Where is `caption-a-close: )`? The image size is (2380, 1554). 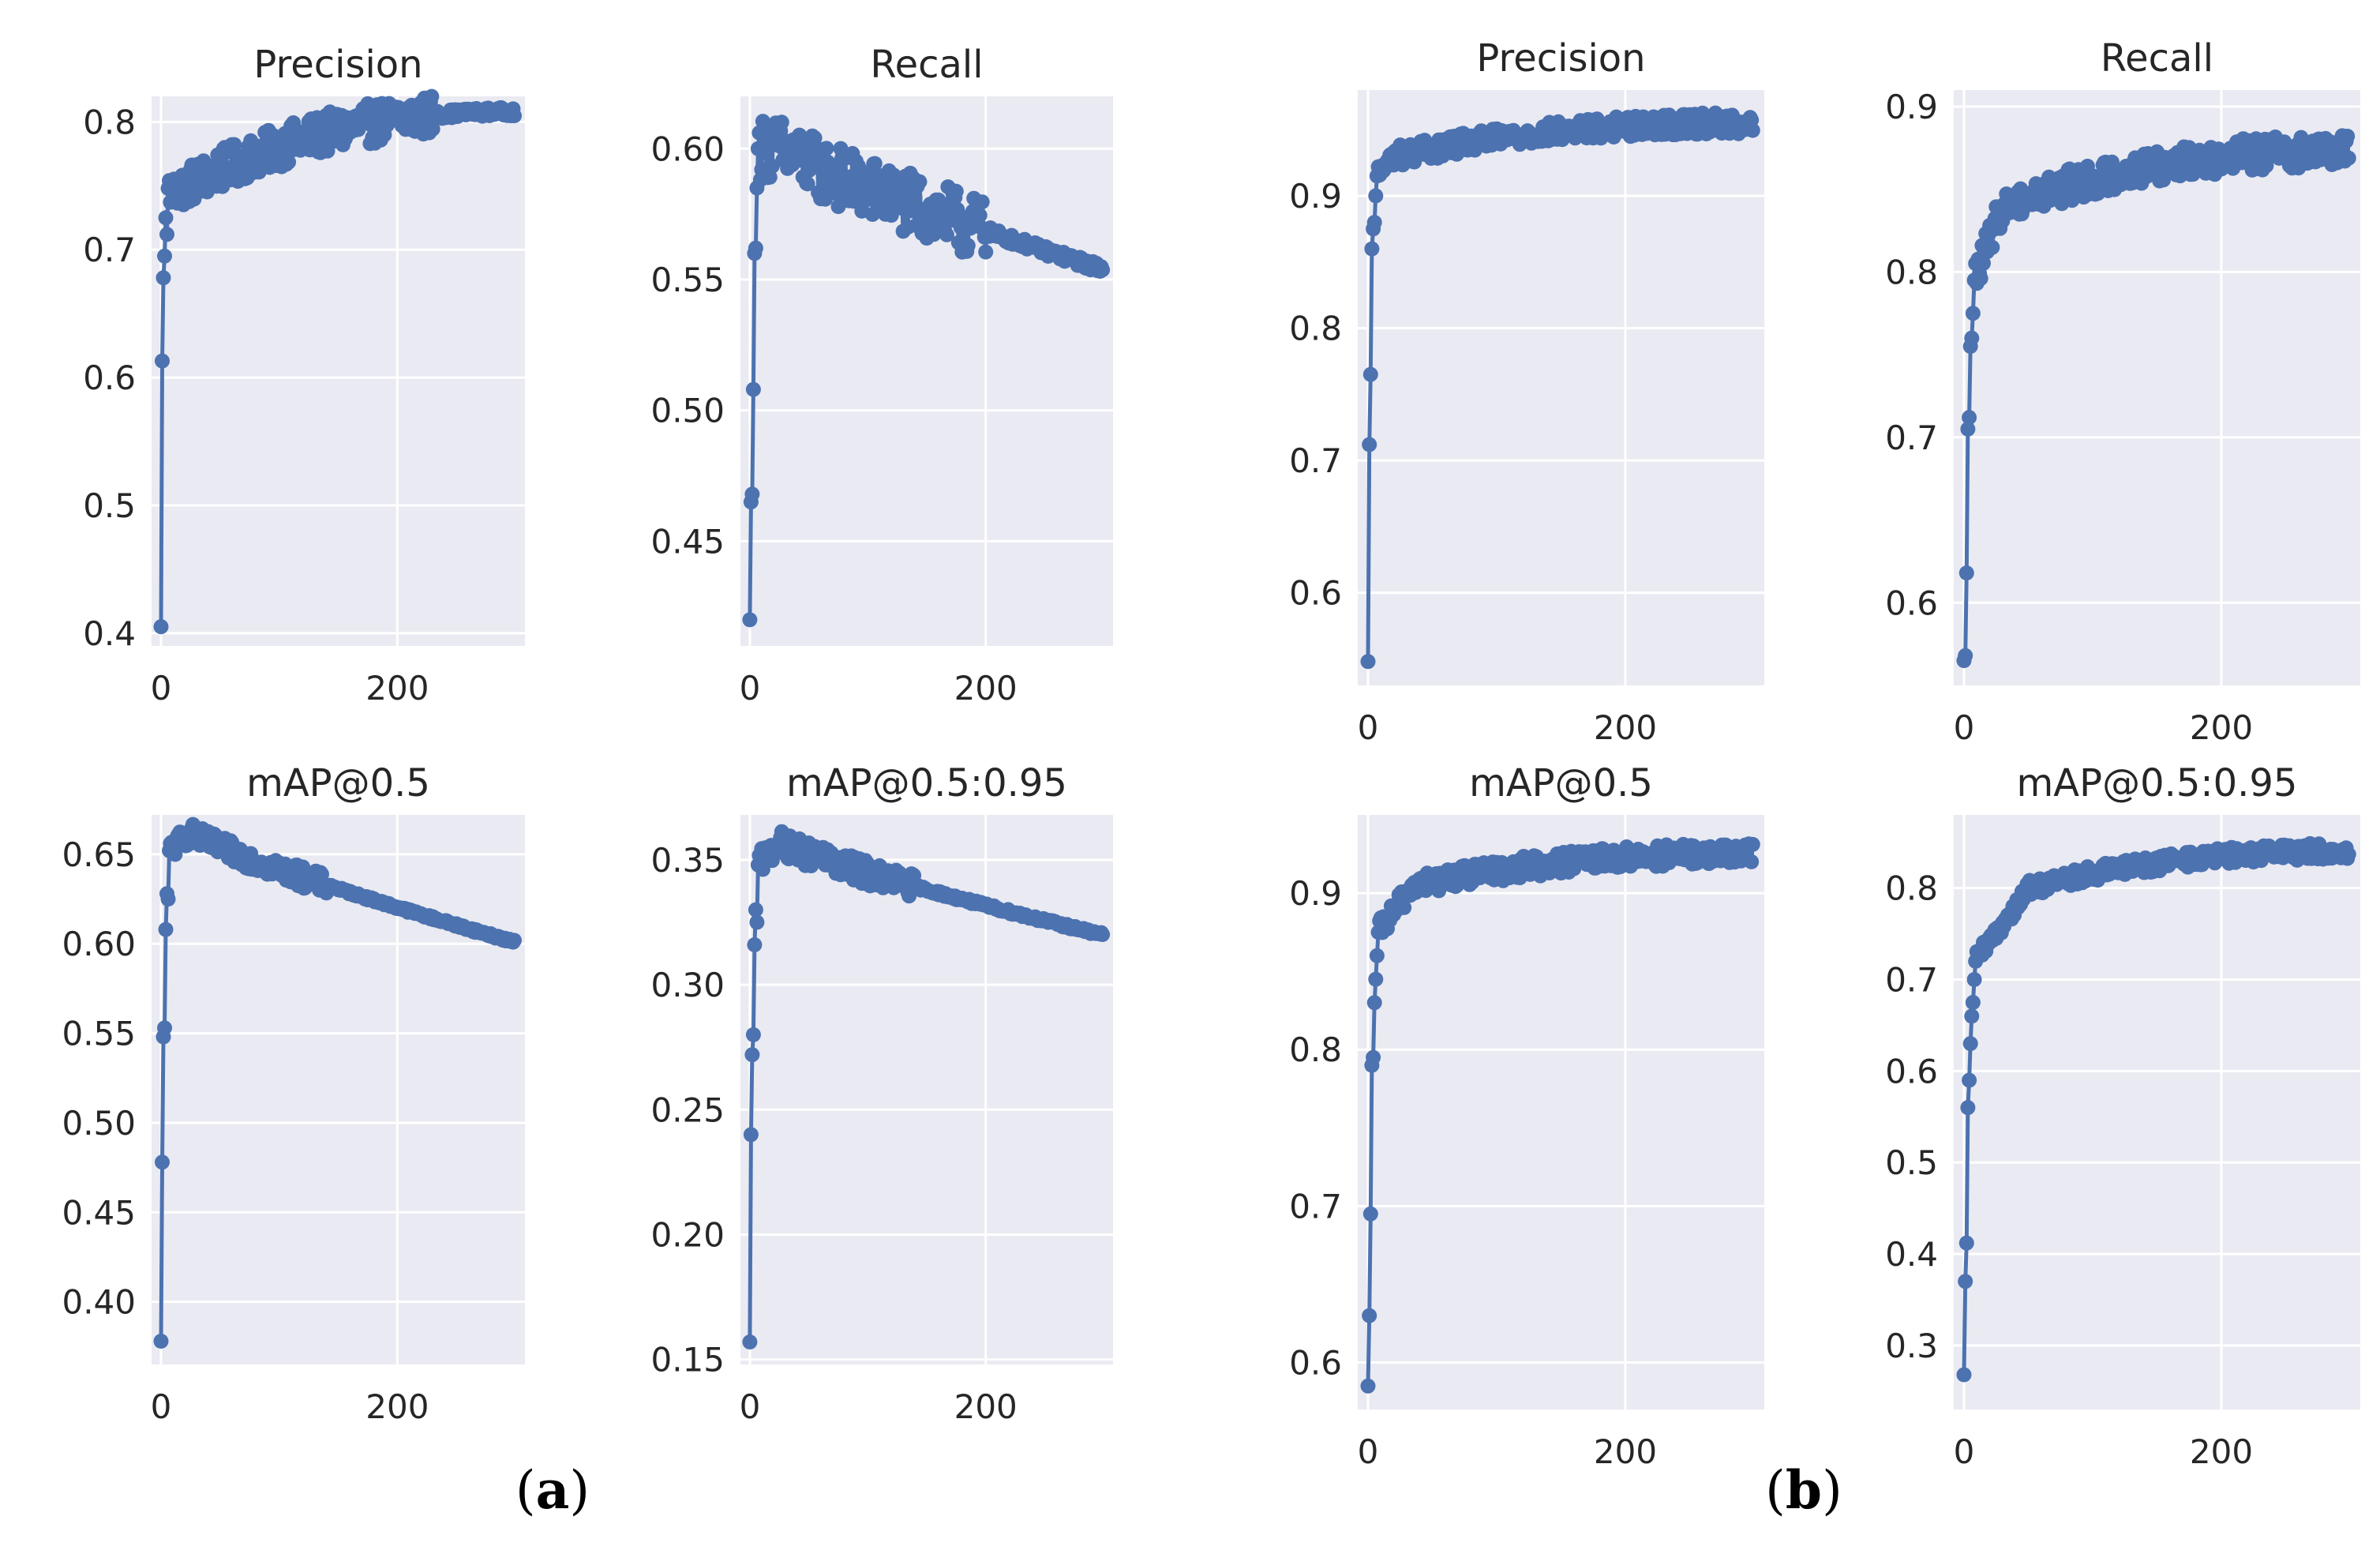 caption-a-close: ) is located at coordinates (579, 1490).